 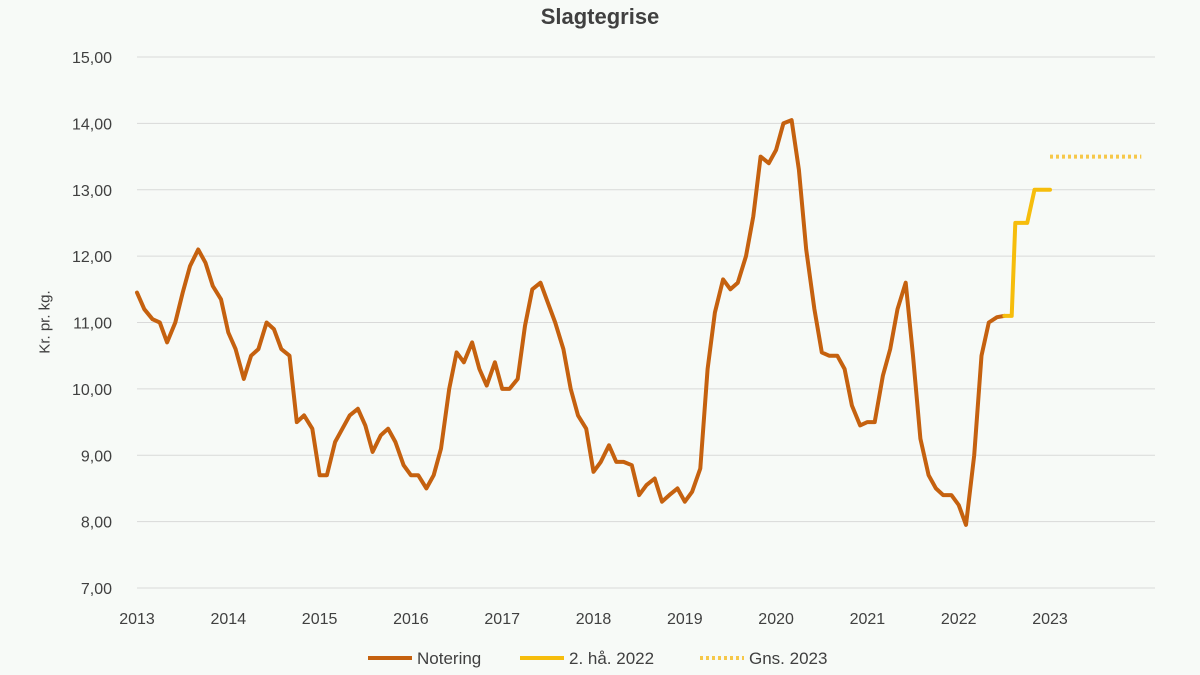 I want to click on x-tick-label: 2013, so click(x=137, y=619).